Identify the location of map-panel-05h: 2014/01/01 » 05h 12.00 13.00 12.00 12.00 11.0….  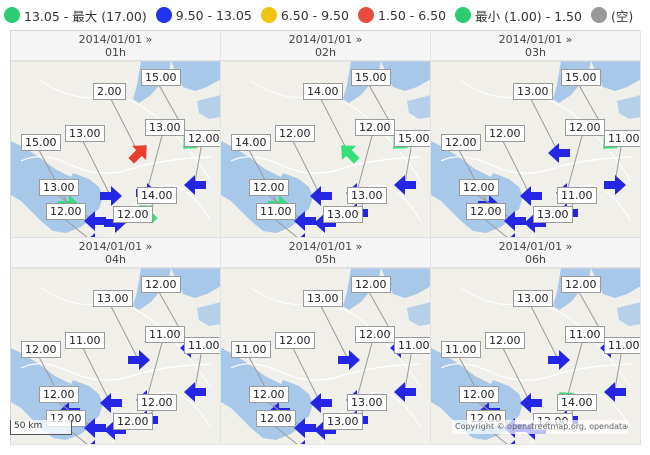
(326, 341).